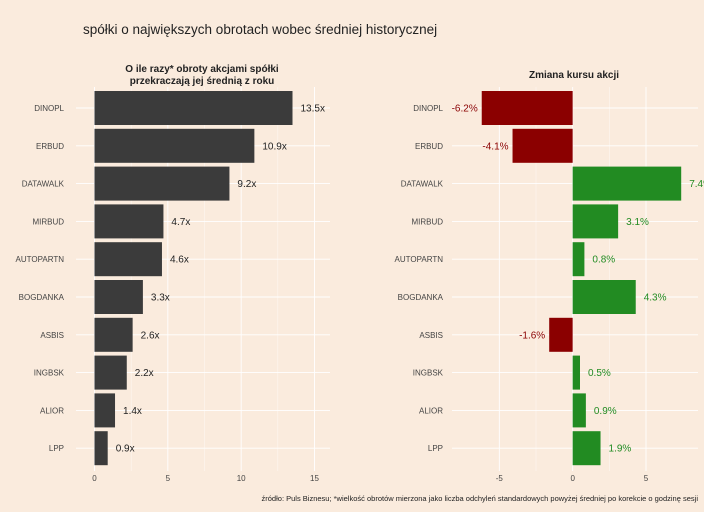  Describe the element at coordinates (132, 411) in the screenshot. I see `data-label: 1.4x` at that location.